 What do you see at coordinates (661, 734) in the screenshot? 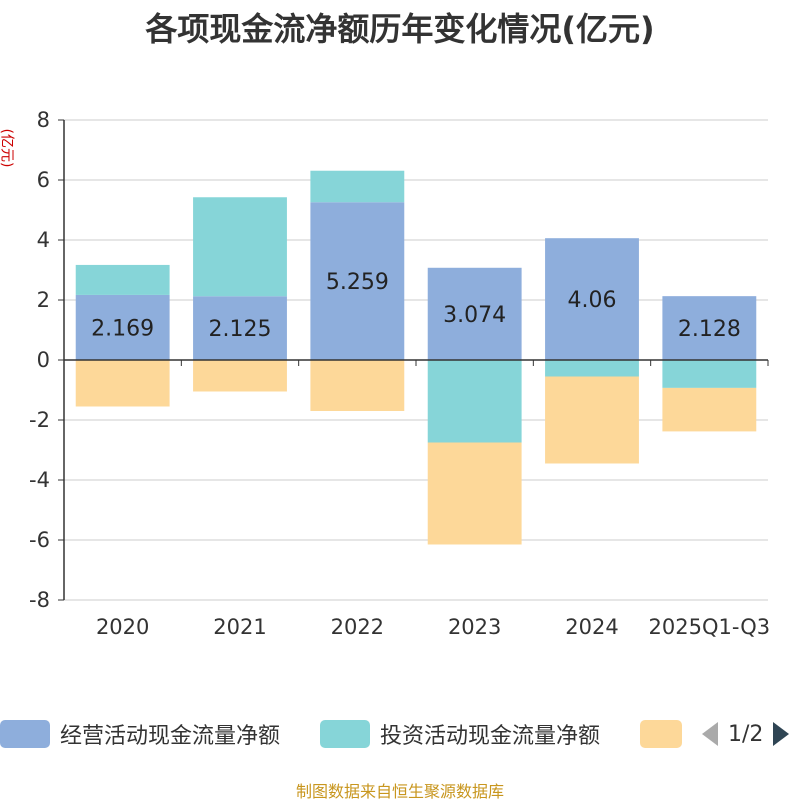
I see `legend-swatch-financing` at bounding box center [661, 734].